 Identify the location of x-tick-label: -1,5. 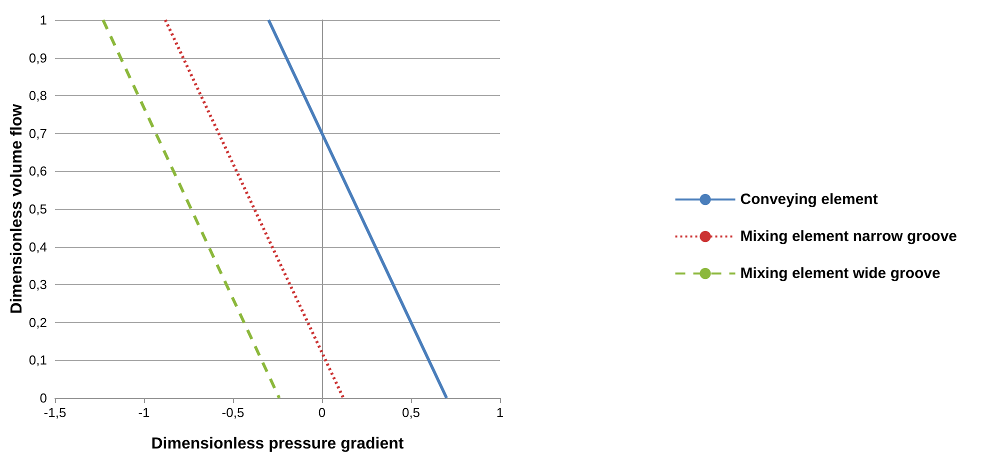
(55, 412).